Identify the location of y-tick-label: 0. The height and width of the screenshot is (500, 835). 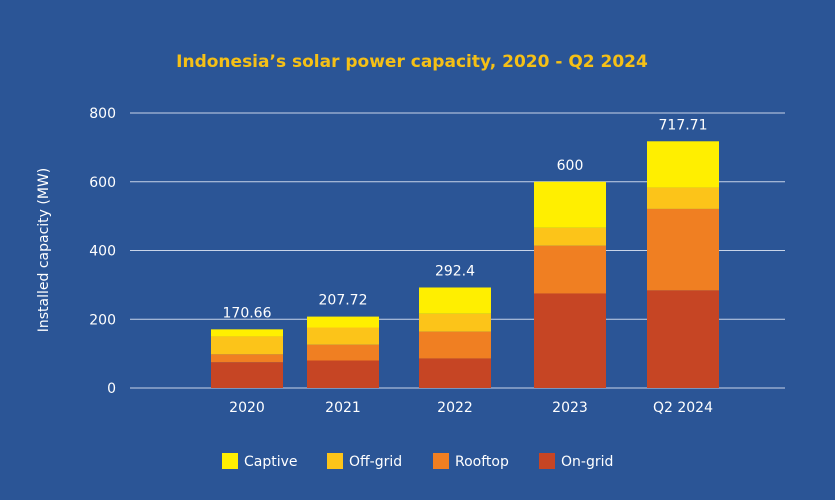
(111, 389).